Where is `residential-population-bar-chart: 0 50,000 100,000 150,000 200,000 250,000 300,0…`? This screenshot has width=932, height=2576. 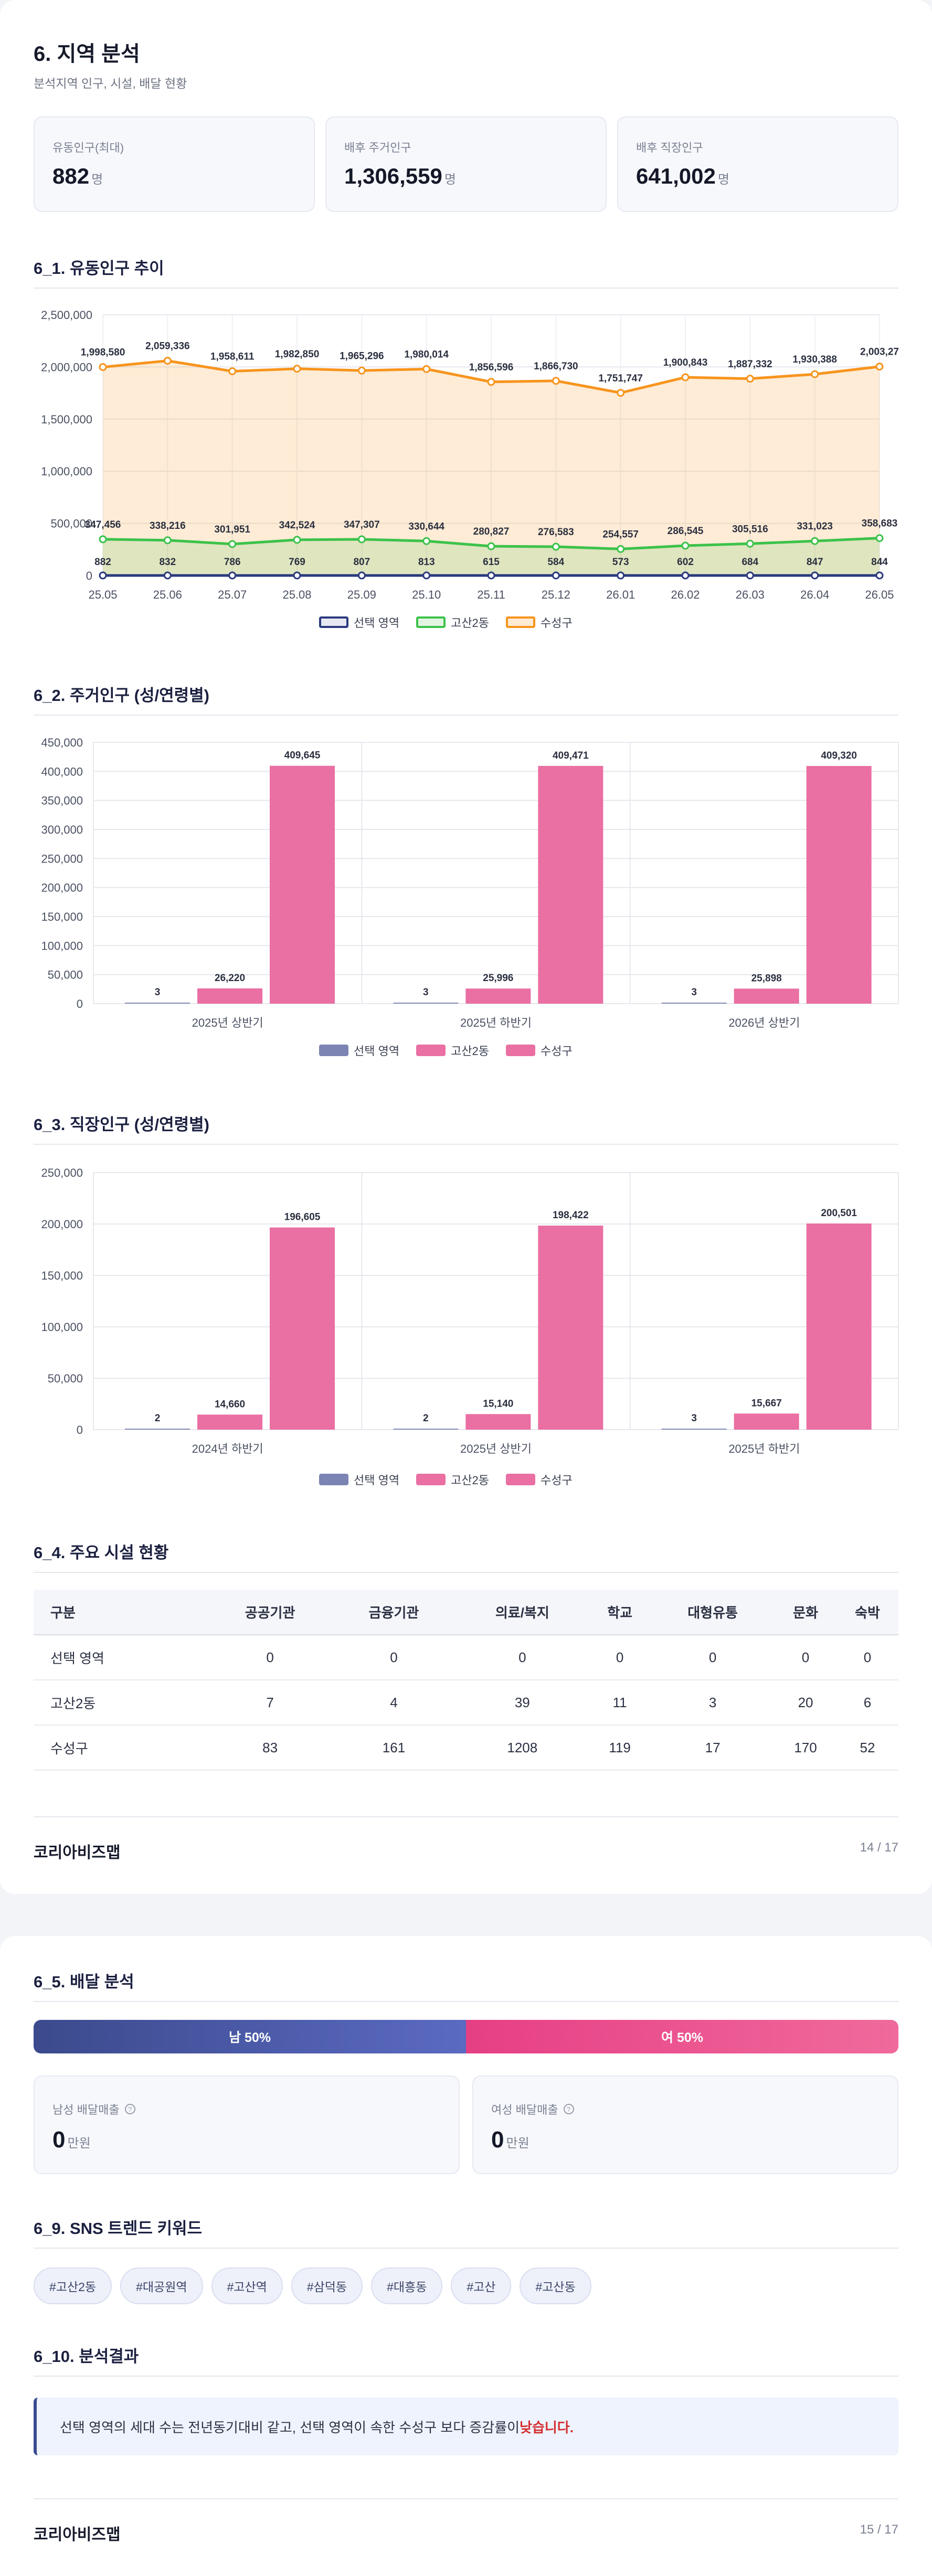 residential-population-bar-chart: 0 50,000 100,000 150,000 200,000 250,000 300,0… is located at coordinates (470, 882).